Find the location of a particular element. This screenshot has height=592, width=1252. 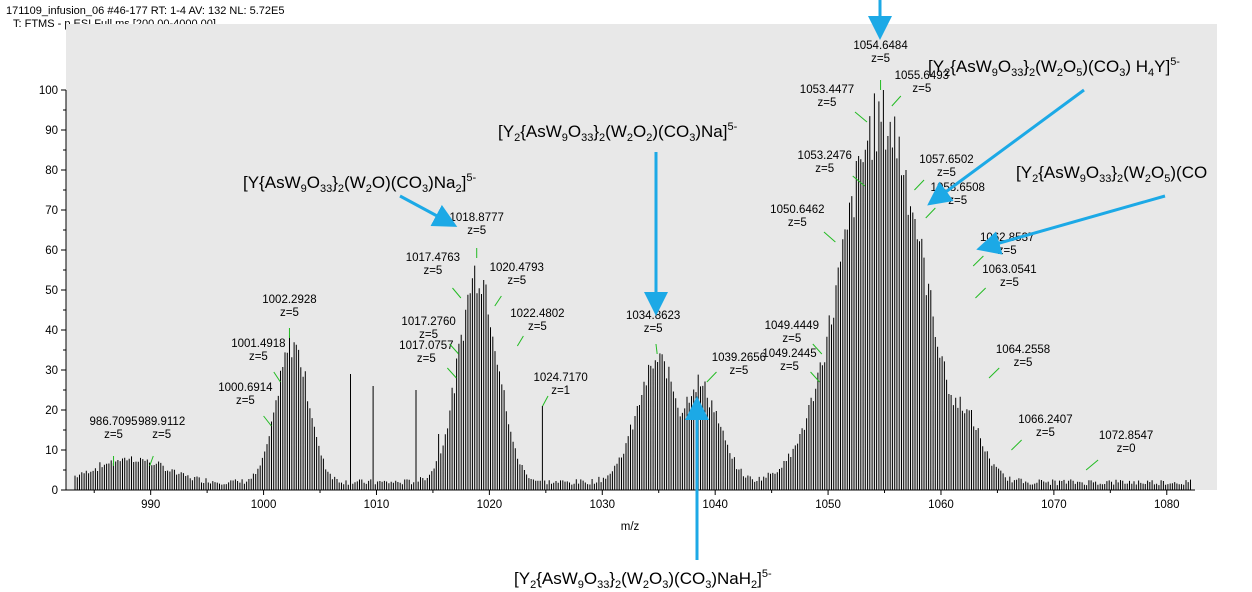

y-tick-label: 70 is located at coordinates (51, 211).